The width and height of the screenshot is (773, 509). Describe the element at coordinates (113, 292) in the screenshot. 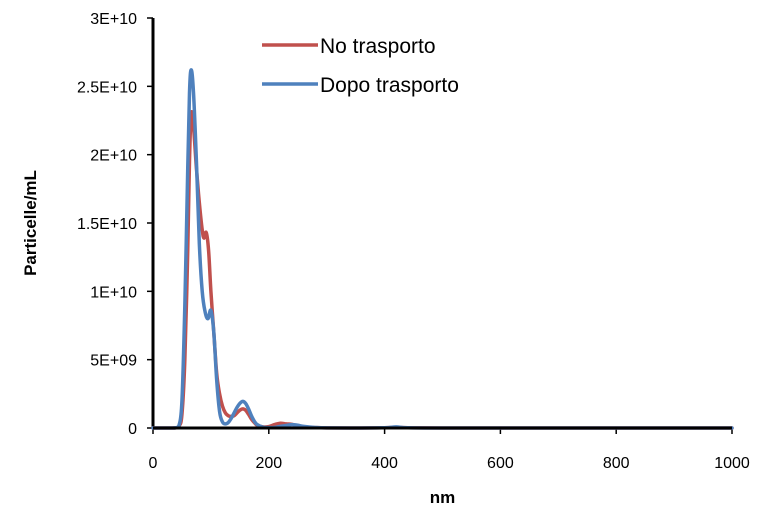

I see `y-tick-label: 1E+10` at that location.